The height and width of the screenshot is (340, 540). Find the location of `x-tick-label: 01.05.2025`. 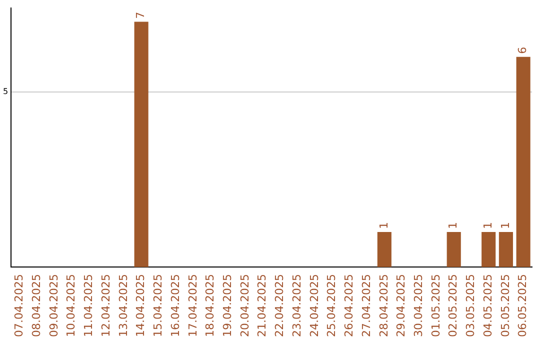

x-tick-label: 01.05.2025 is located at coordinates (435, 306).